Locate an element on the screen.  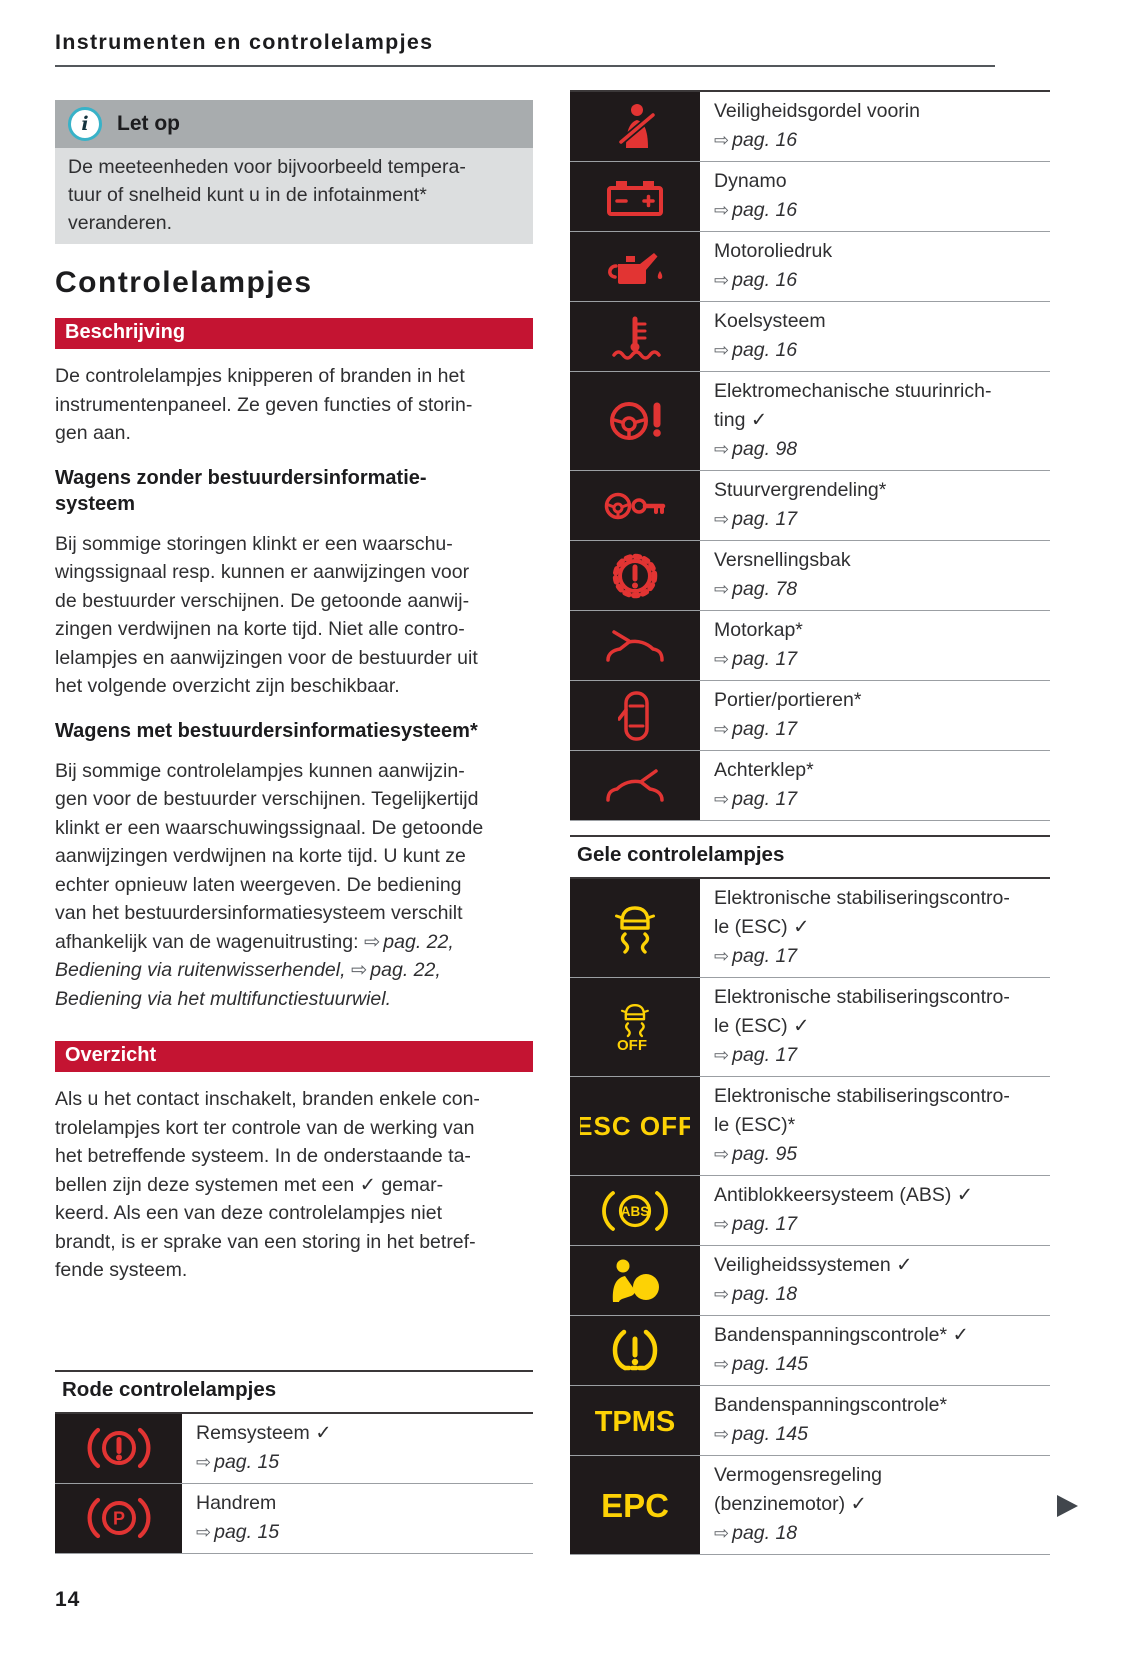
page-header: Instrumenten en controlelampjes is located at coordinates (525, 48).